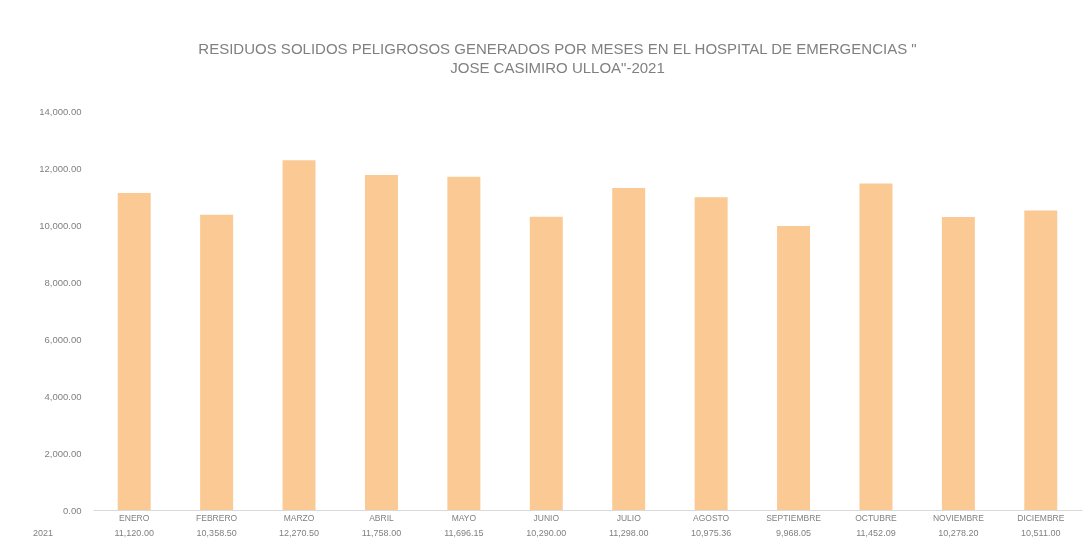  Describe the element at coordinates (134, 533) in the screenshot. I see `data-label: 11,120.00` at that location.